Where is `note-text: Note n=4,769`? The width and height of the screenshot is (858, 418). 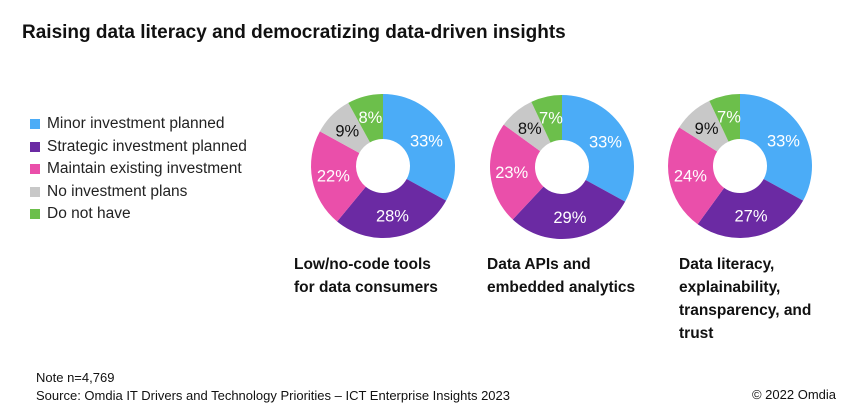
note-text: Note n=4,769 is located at coordinates (75, 377).